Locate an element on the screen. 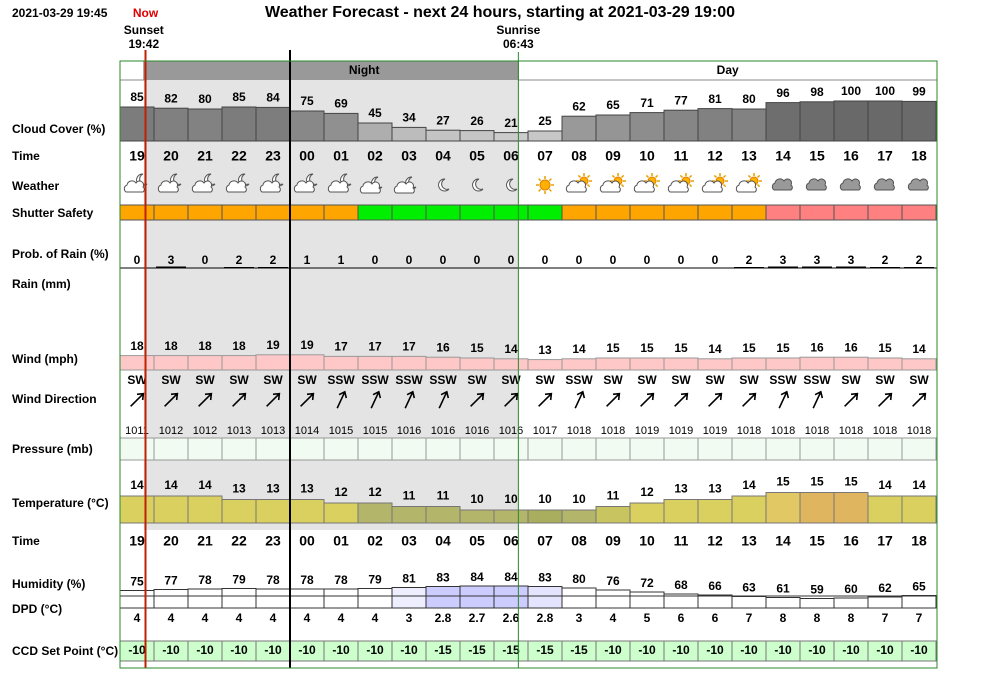 The width and height of the screenshot is (1000, 680). wind-value: 16 is located at coordinates (443, 347).